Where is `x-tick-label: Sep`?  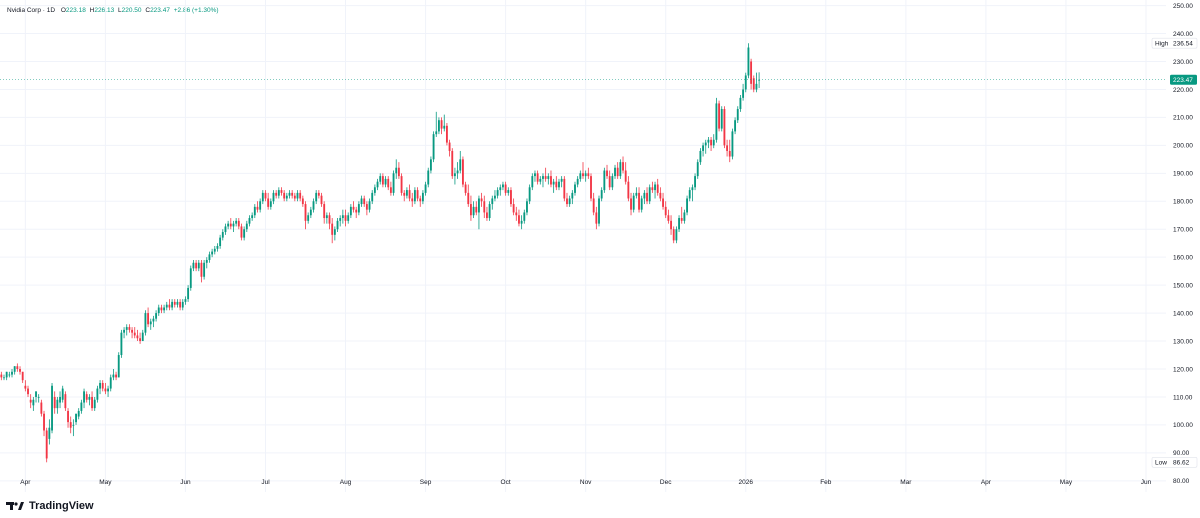 x-tick-label: Sep is located at coordinates (426, 482).